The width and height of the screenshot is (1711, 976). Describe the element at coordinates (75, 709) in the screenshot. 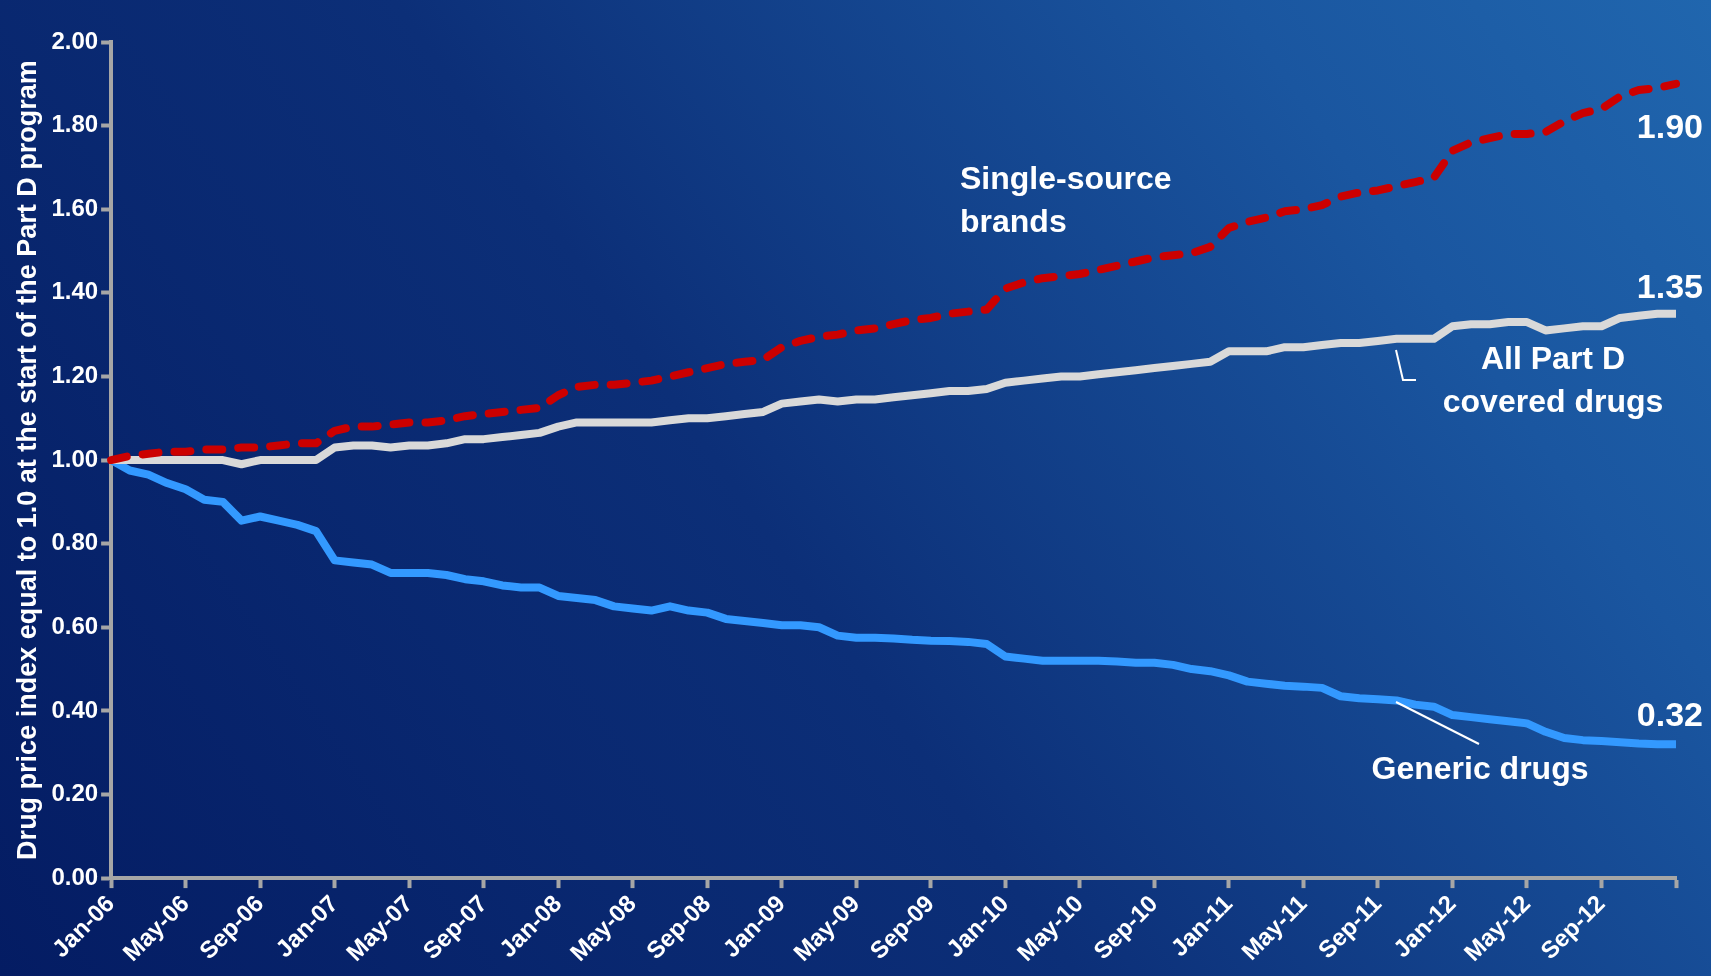

I see `y-tick-label: 0.40` at that location.